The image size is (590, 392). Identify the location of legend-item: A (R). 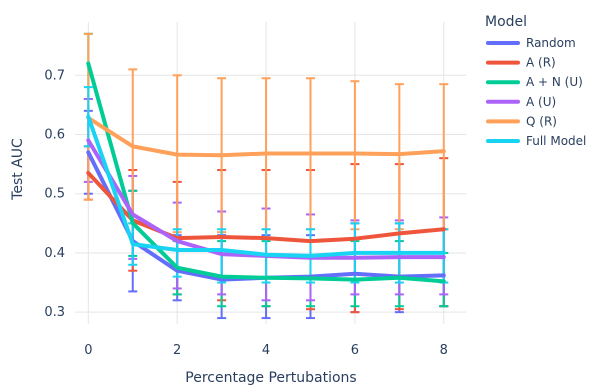
(521, 63).